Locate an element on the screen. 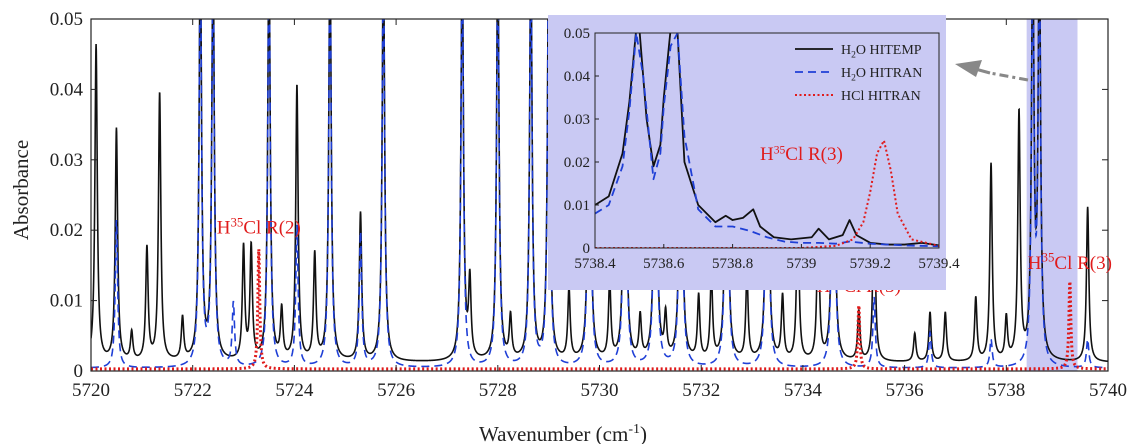 This screenshot has width=1134, height=444. x-tick-label: 5734 is located at coordinates (803, 390).